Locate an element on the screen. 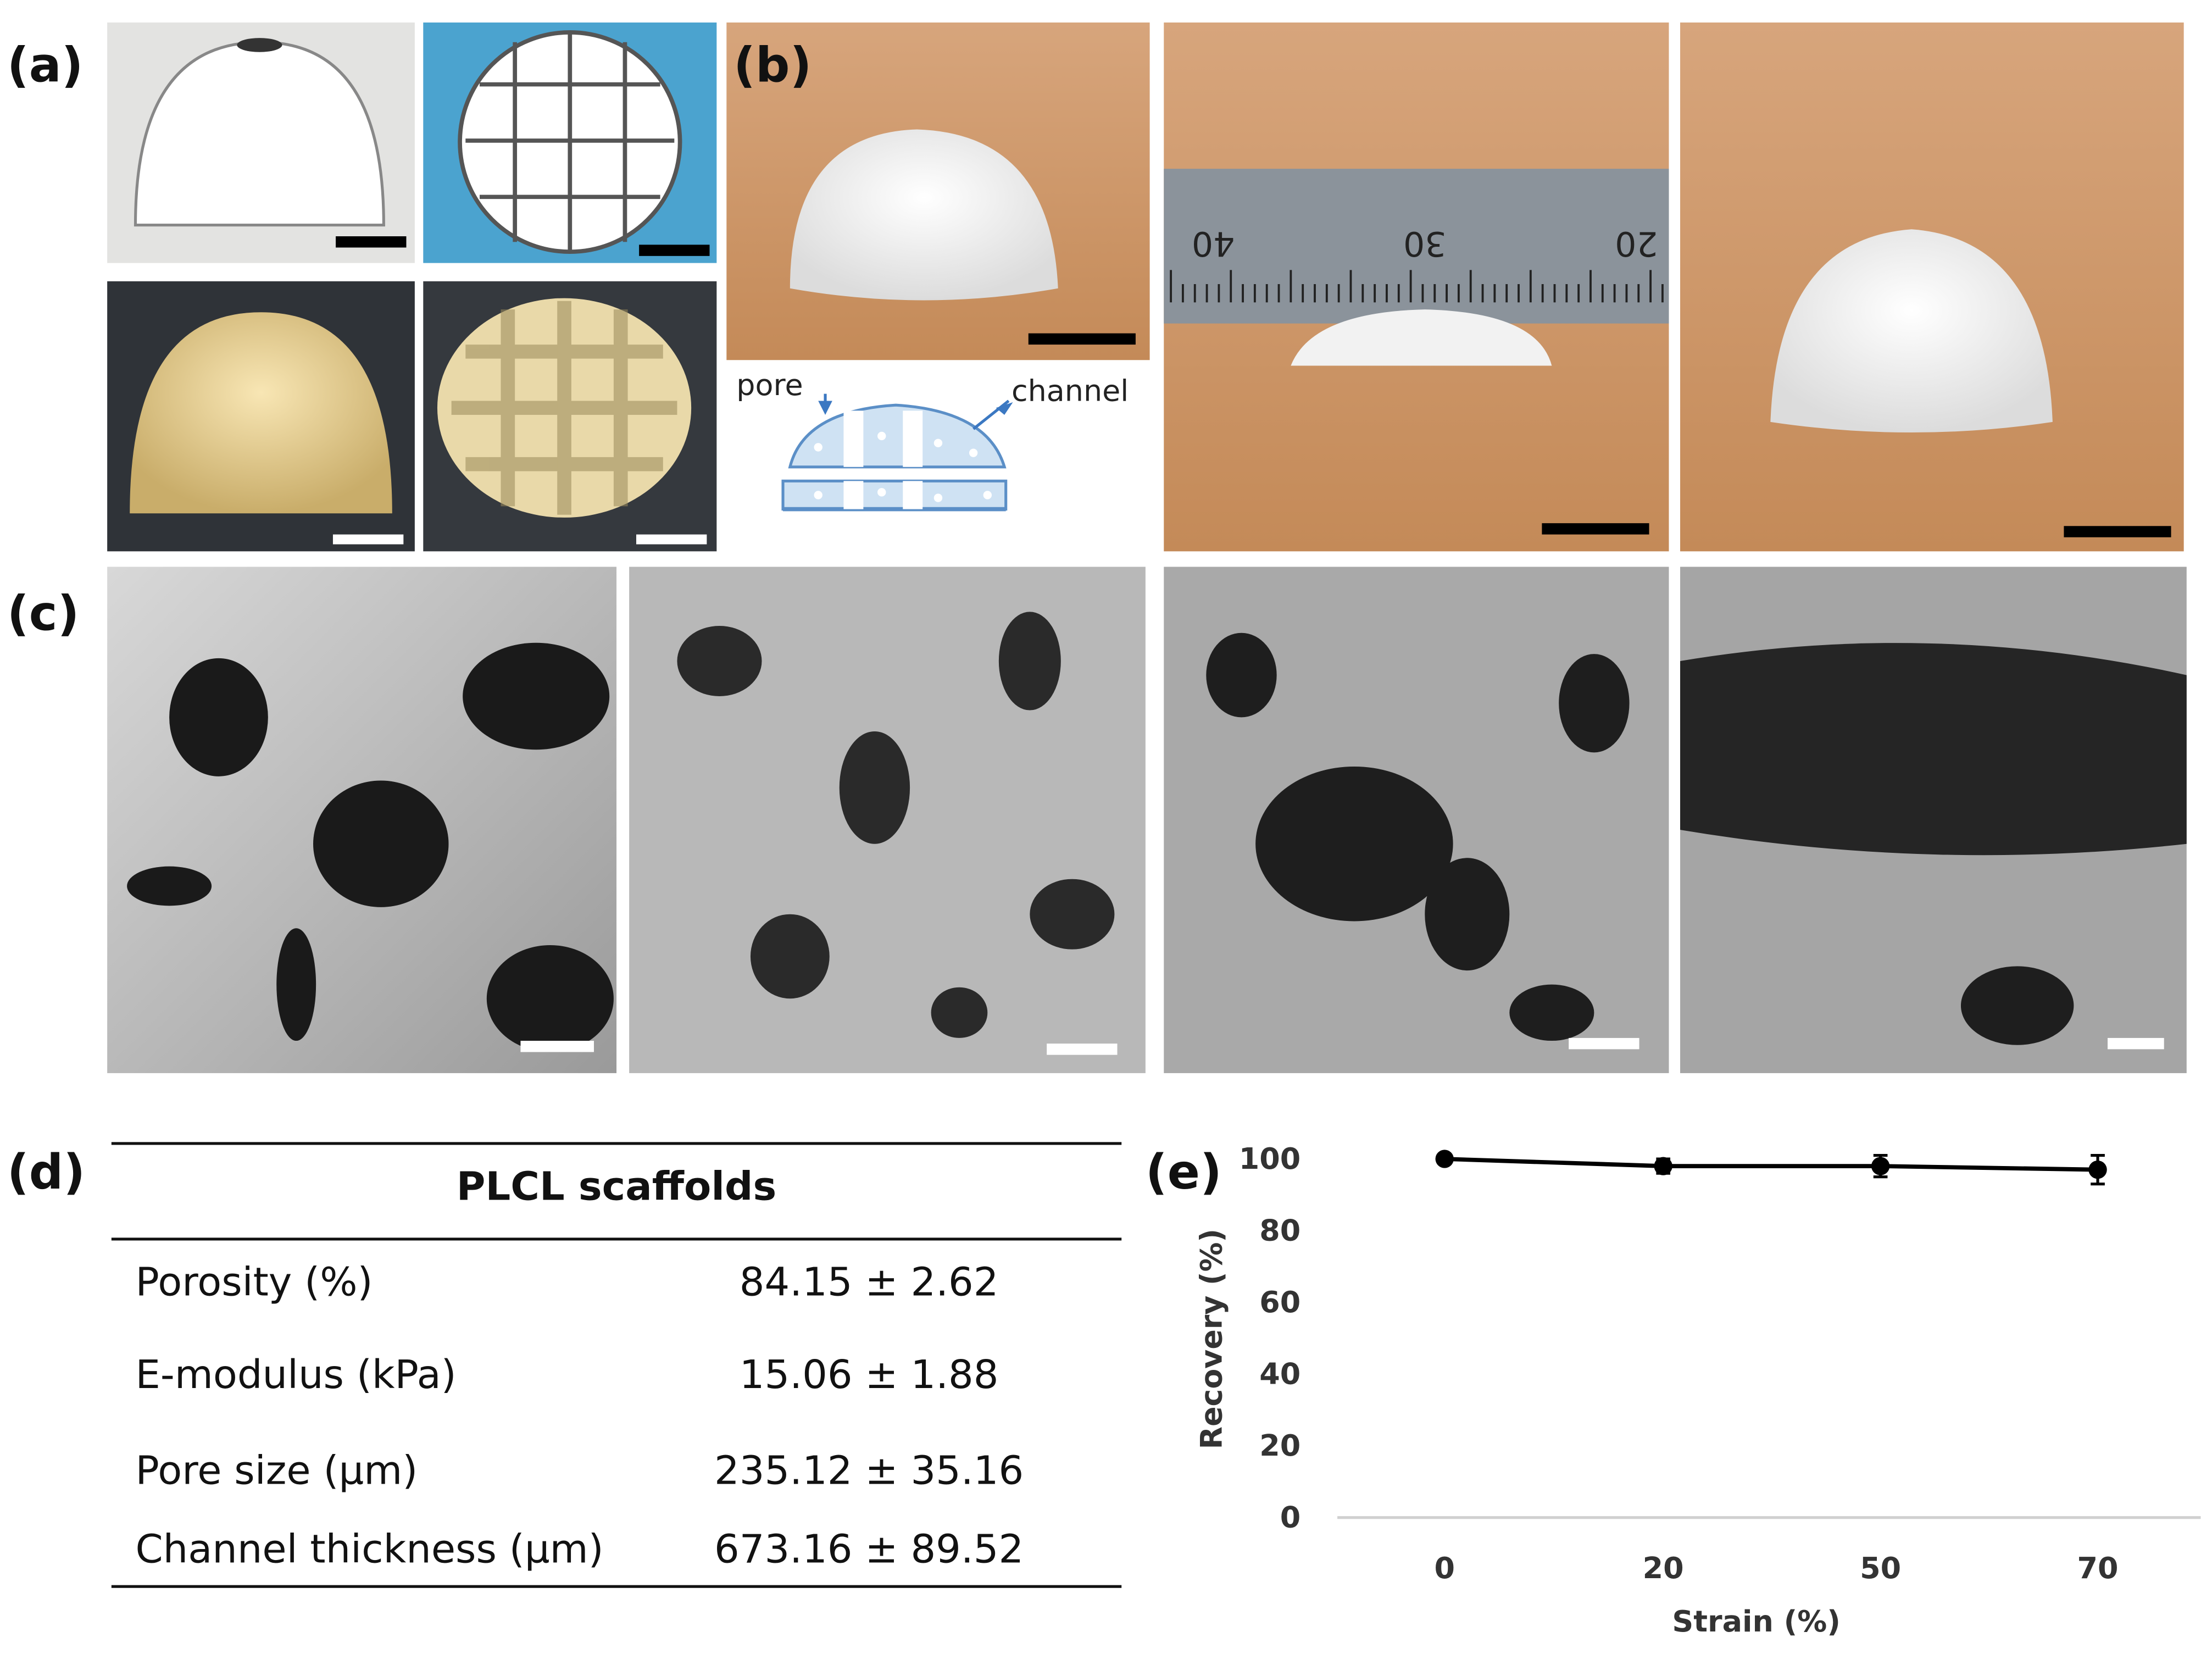  y-tick-label: 40 is located at coordinates (1279, 1374).